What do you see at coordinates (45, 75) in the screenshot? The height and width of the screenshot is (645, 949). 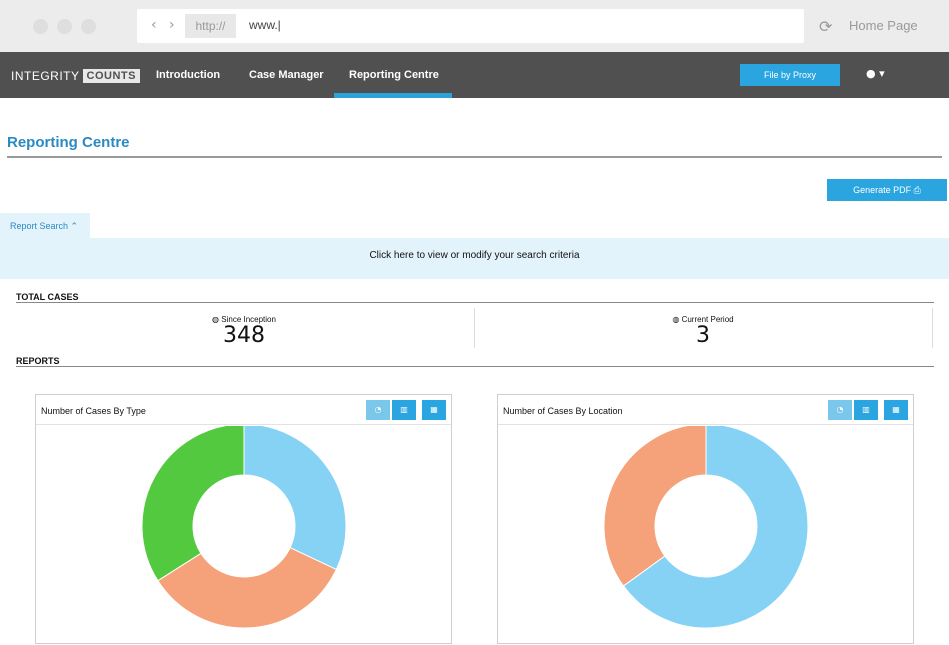 I see `logo-text-integrity: INTEGRITY` at bounding box center [45, 75].